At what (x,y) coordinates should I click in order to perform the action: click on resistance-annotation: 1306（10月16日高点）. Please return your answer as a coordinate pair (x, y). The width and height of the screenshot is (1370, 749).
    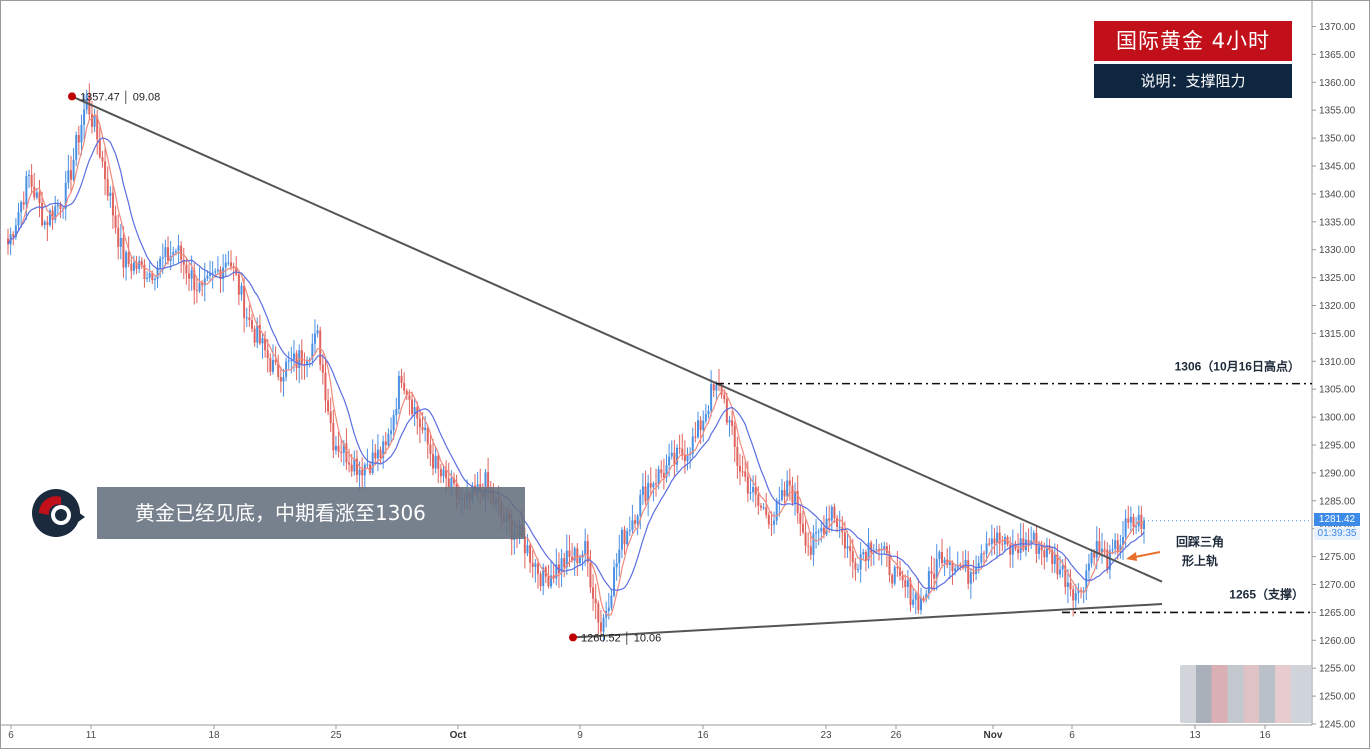
    Looking at the image, I should click on (1237, 366).